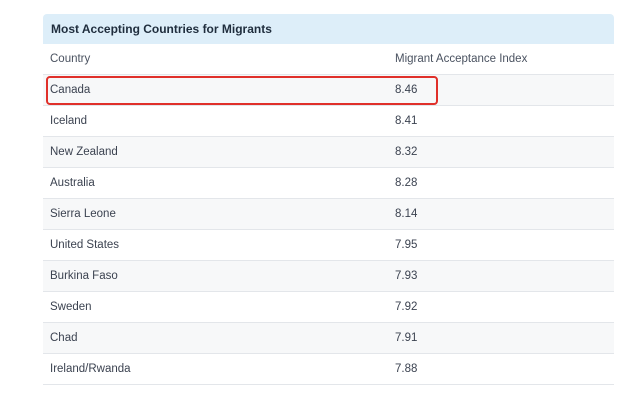 The image size is (639, 401). I want to click on country-cell: New Zealand, so click(84, 152).